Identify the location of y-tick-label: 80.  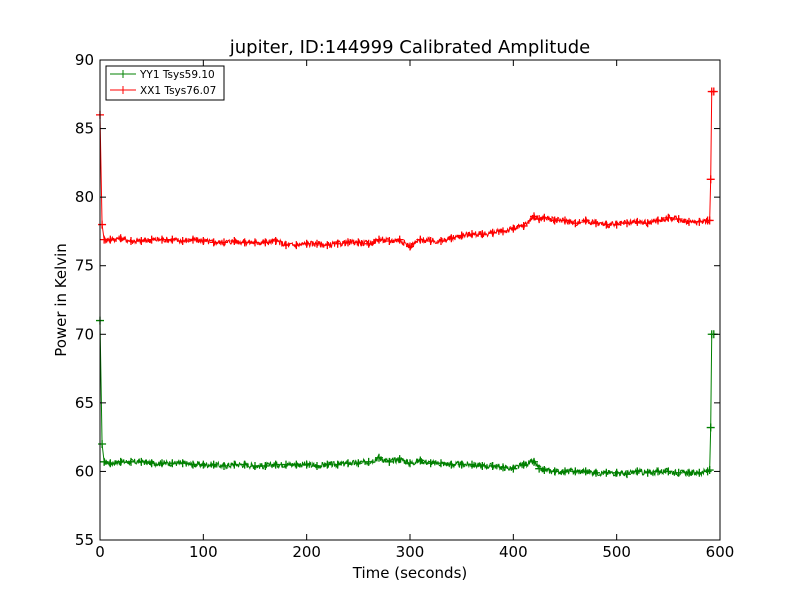
(84, 197).